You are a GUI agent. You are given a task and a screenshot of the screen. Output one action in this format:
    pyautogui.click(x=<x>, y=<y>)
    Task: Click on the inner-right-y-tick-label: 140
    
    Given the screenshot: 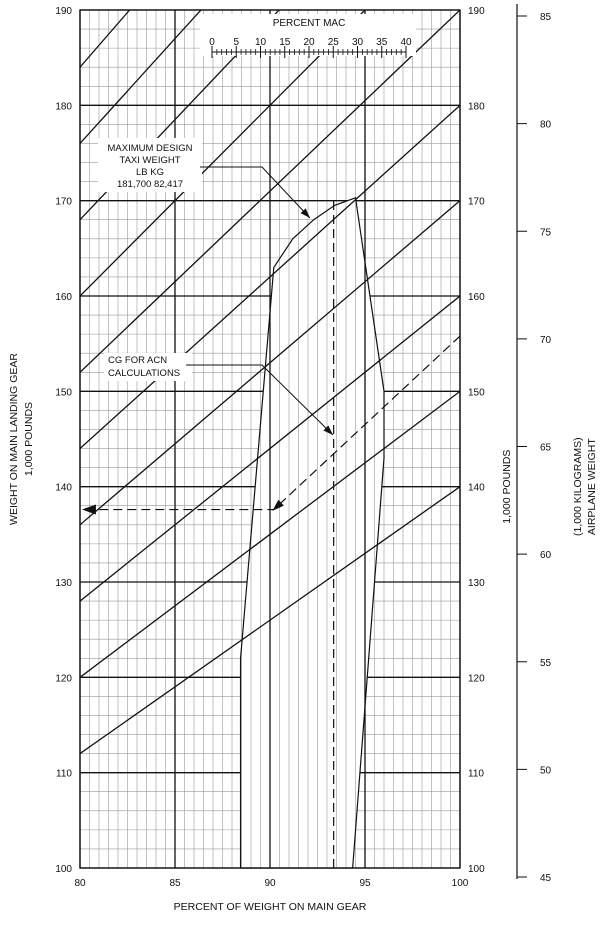 What is the action you would take?
    pyautogui.click(x=476, y=488)
    